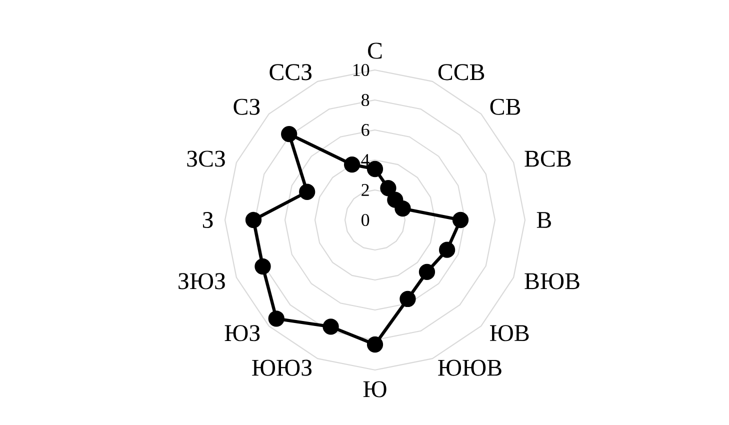 The image size is (729, 425). I want to click on spoke-label: Ю, so click(374, 389).